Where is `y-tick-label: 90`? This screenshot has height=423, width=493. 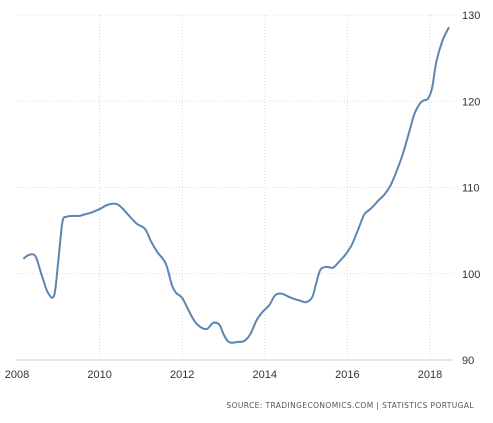
y-tick-label: 90 is located at coordinates (468, 361).